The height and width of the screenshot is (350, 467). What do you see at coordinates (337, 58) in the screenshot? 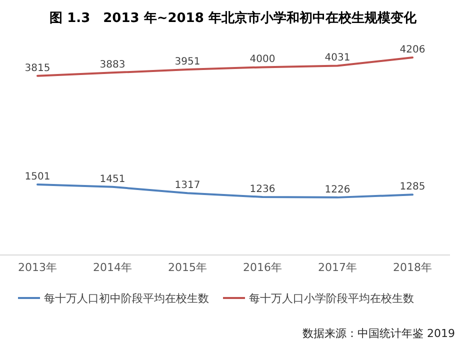
I see `data-label: 4031` at bounding box center [337, 58].